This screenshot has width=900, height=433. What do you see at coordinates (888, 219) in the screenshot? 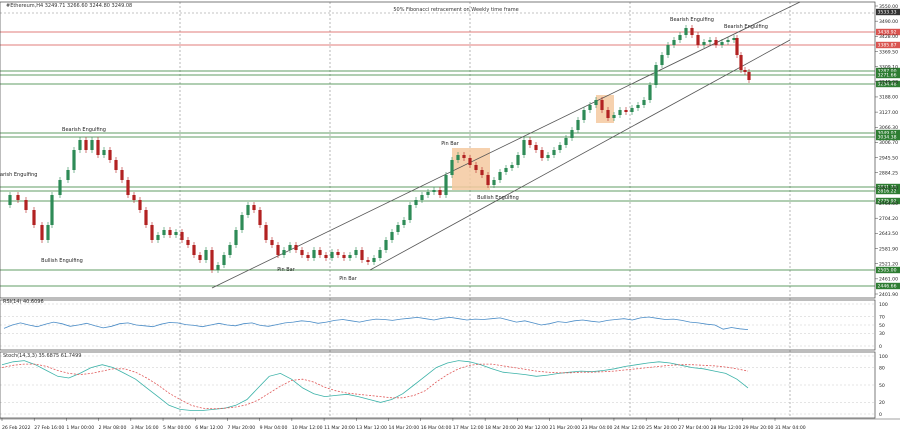
I see `price-tick-label: 2704.20` at bounding box center [888, 219].